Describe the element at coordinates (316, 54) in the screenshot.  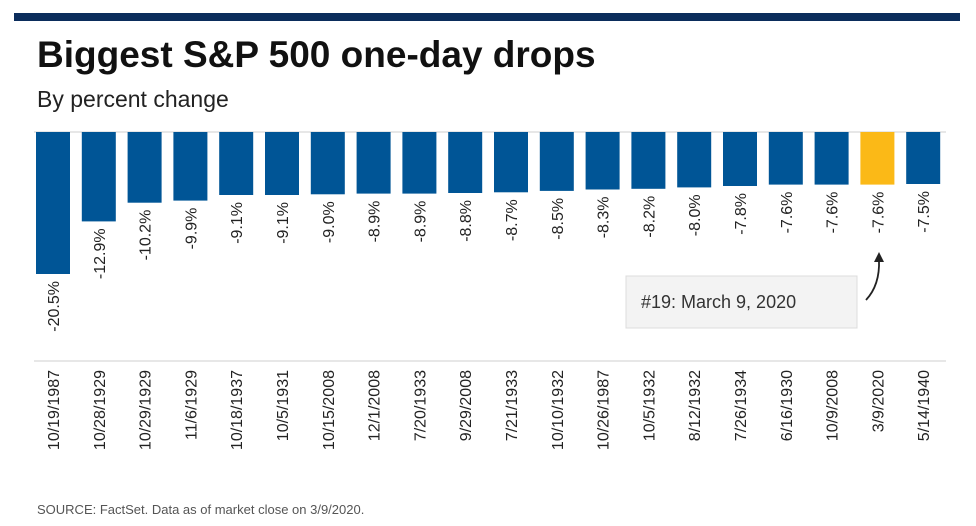
I see `chart-title: Biggest S&P 500 one-day drops` at that location.